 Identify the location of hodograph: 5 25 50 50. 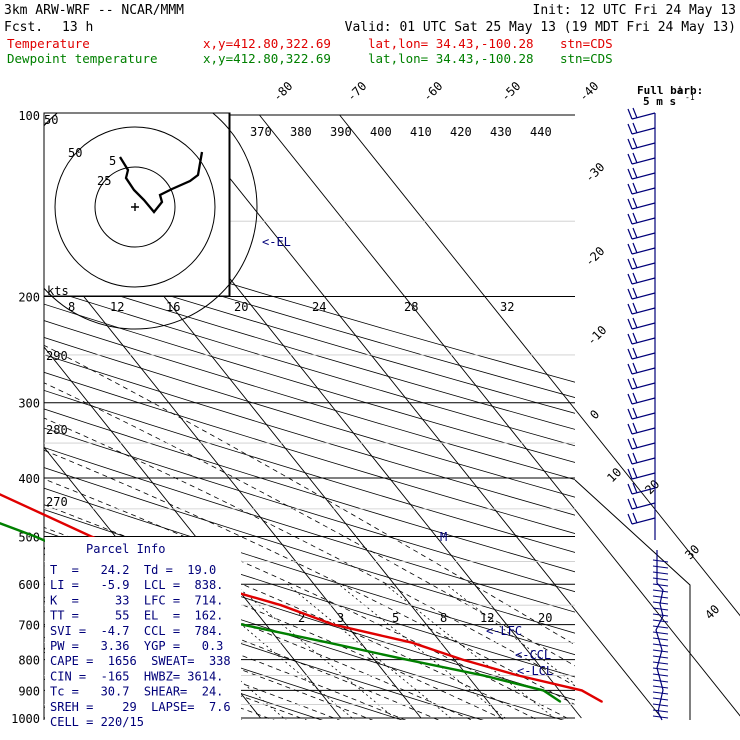
(150, 221).